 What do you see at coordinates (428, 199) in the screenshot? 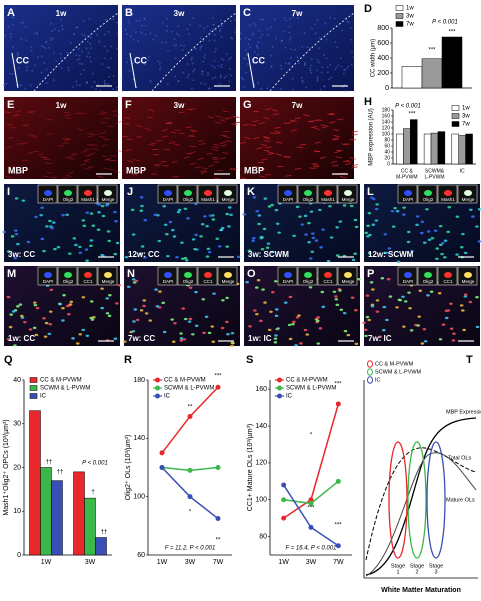
I see `inset-label: Olig2` at bounding box center [428, 199].